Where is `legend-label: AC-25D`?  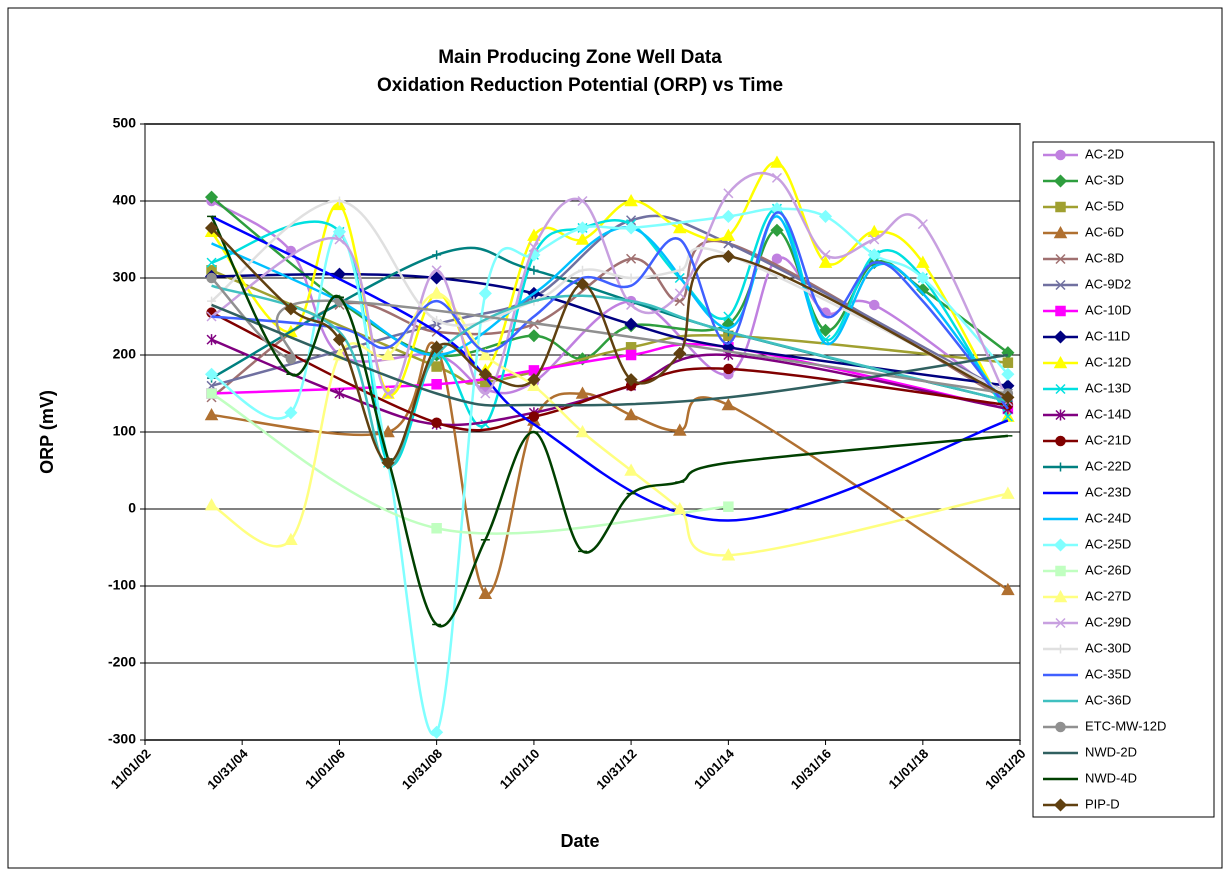 legend-label: AC-25D is located at coordinates (1108, 543).